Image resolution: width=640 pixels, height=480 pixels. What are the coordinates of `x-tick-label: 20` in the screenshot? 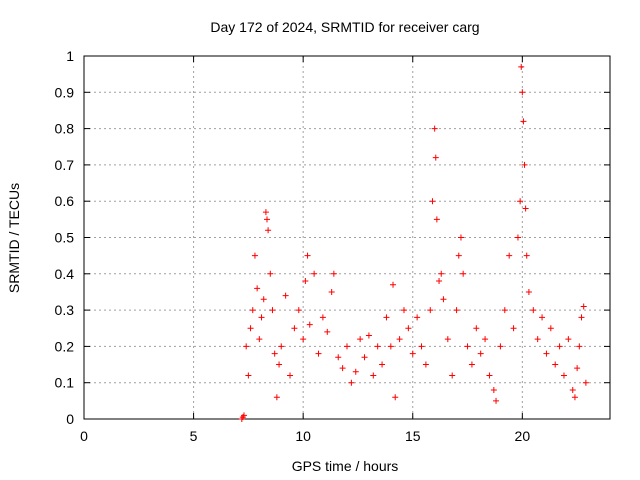 It's located at (523, 436).